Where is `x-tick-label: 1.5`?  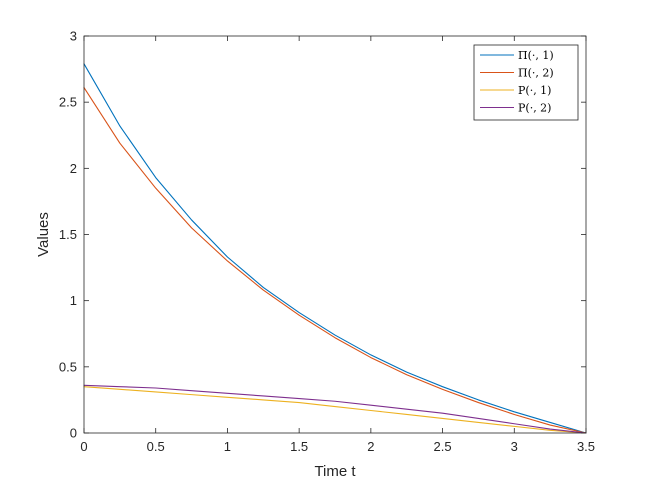 x-tick-label: 1.5 is located at coordinates (299, 446).